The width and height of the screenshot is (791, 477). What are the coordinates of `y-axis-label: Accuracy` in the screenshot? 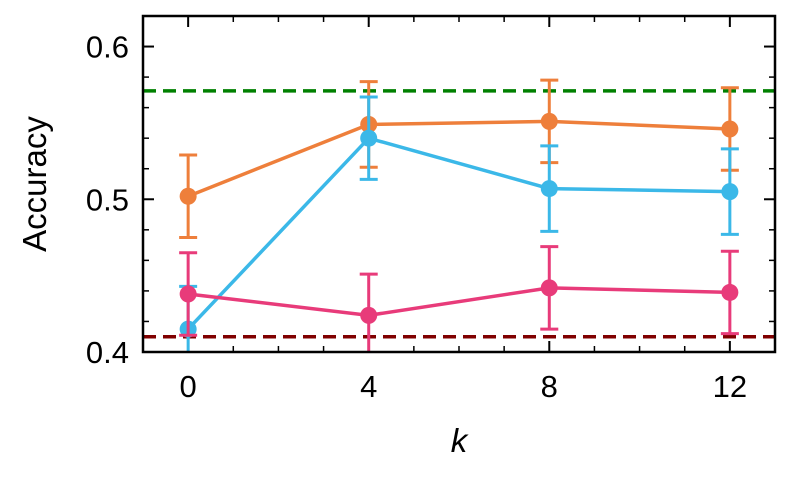 It's located at (34, 184).